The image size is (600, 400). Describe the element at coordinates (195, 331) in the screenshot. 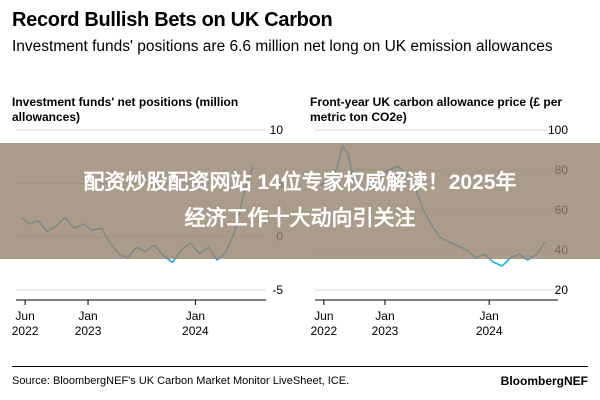

I see `x-tick-label-p1-2-year: 2024` at that location.